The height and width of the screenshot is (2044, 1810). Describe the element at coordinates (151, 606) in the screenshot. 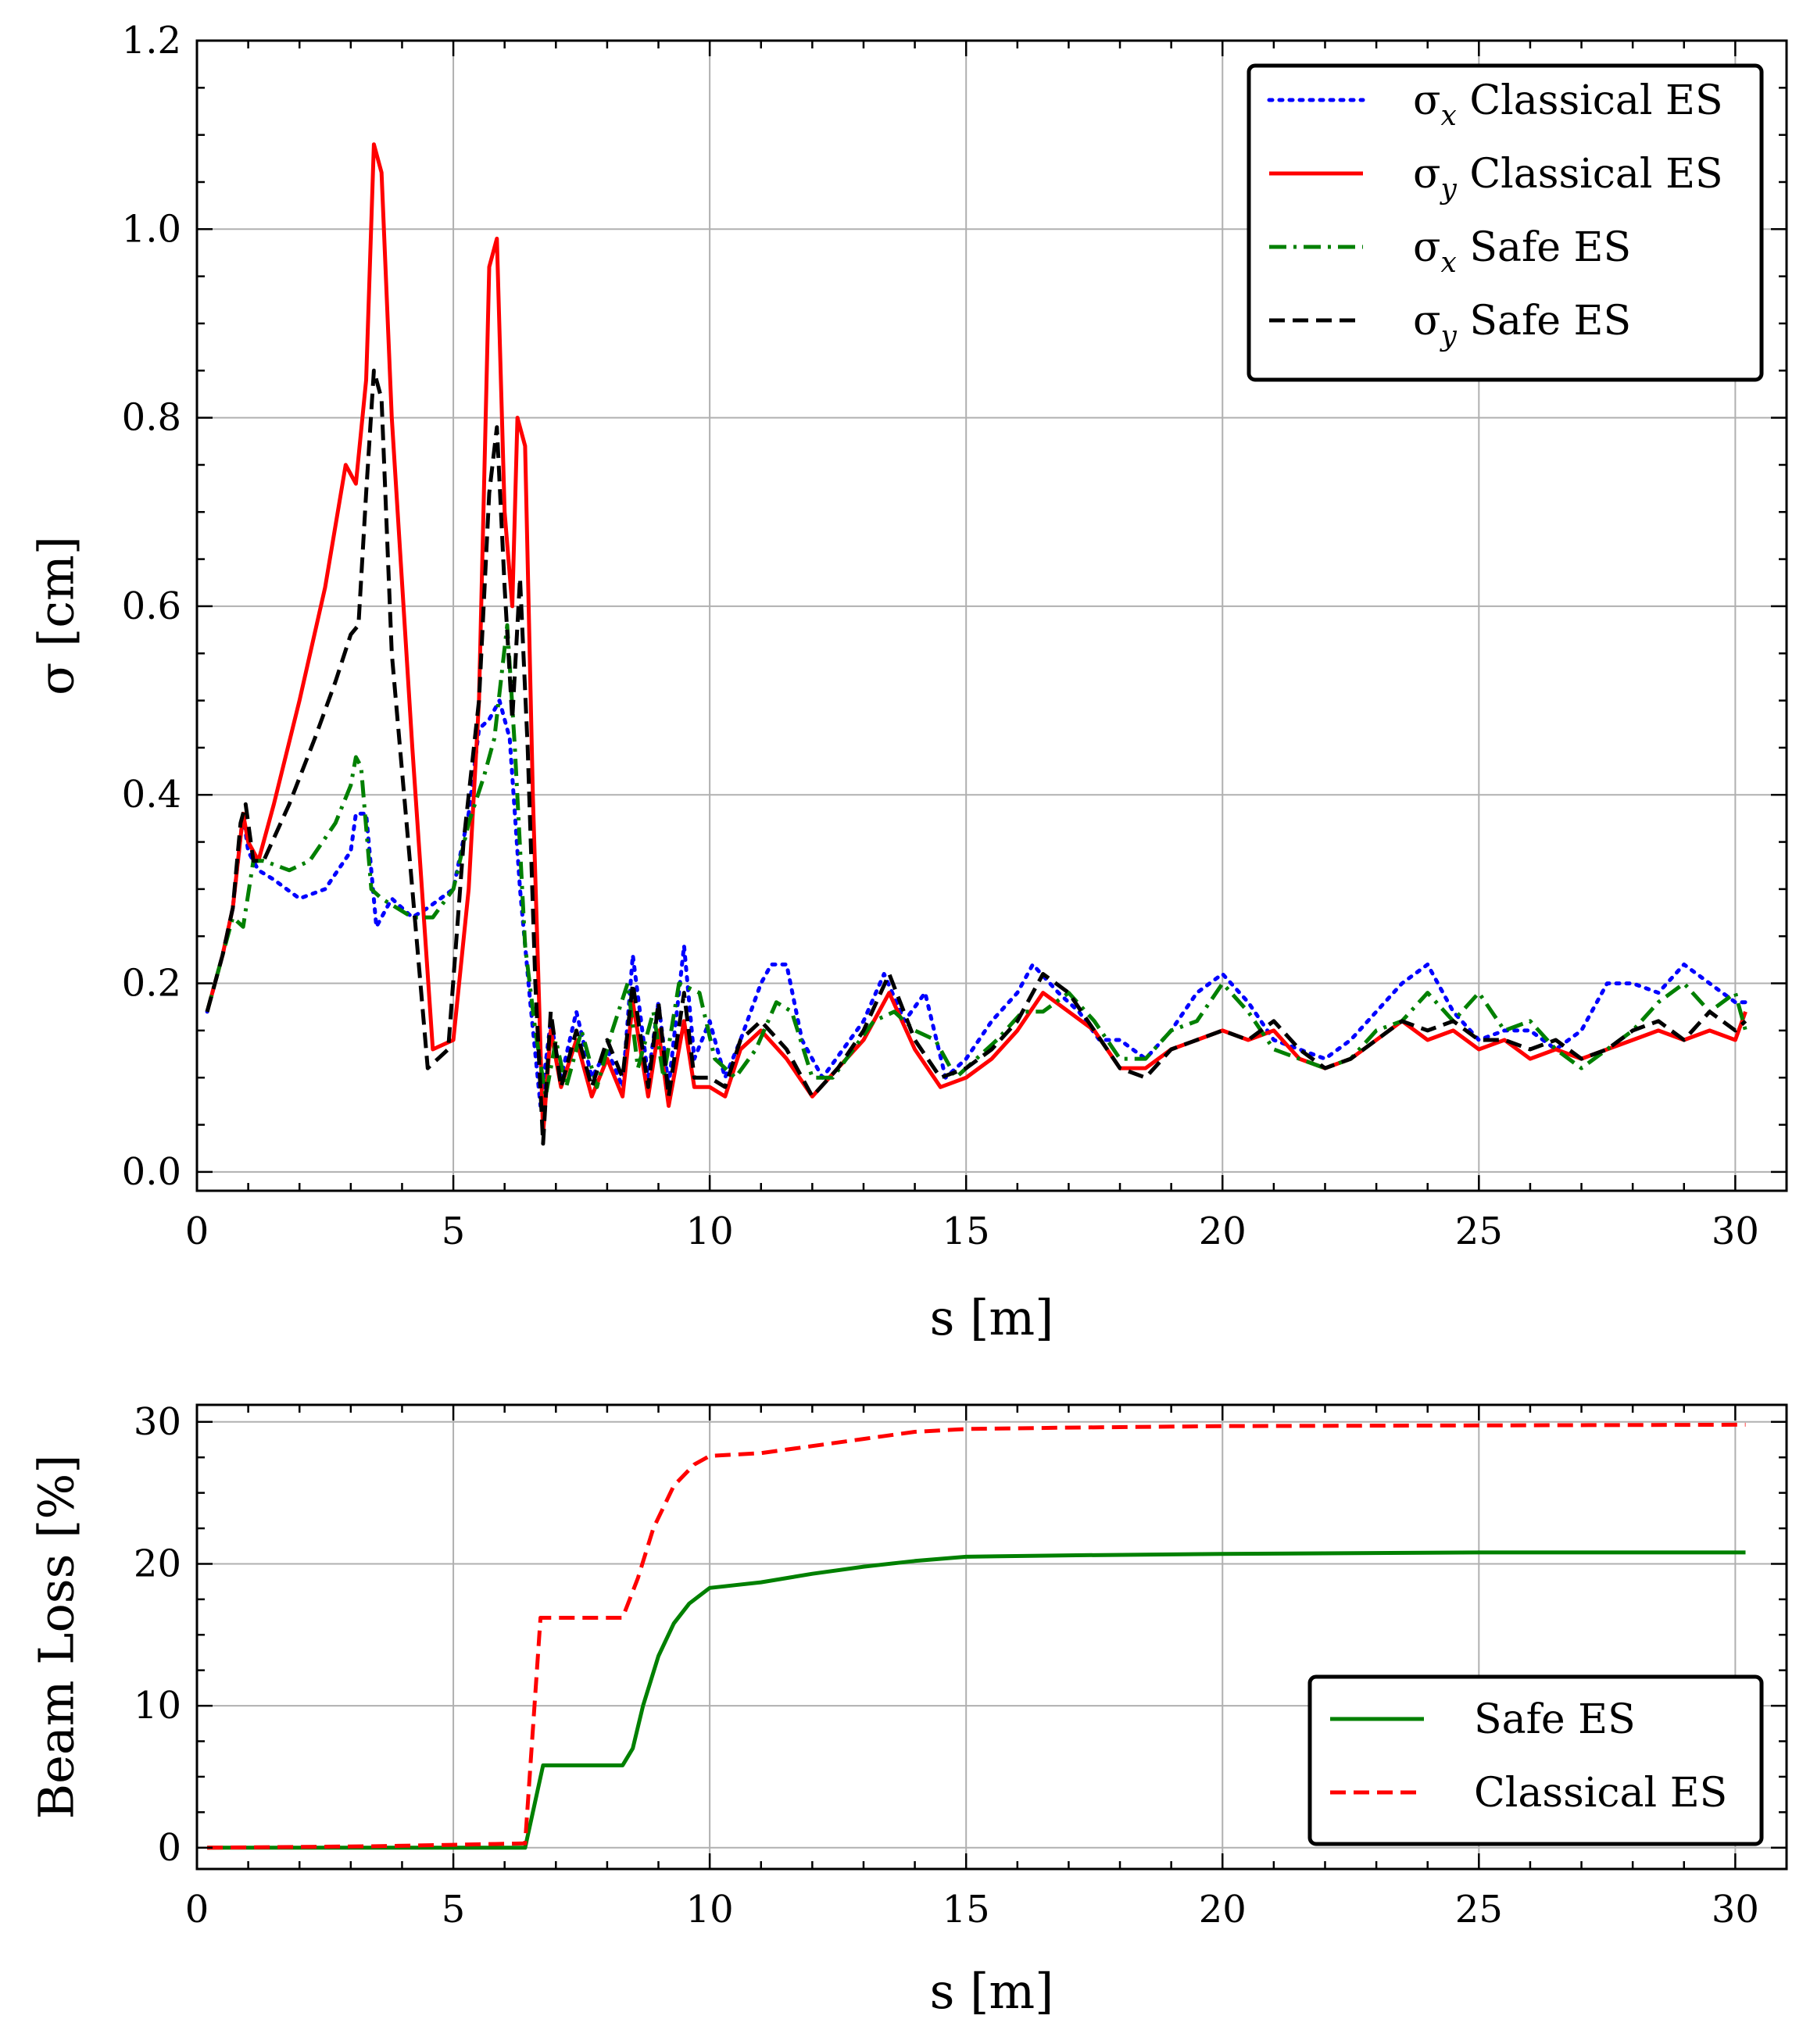

I see `sigma-y-tick-label: 0.6` at that location.